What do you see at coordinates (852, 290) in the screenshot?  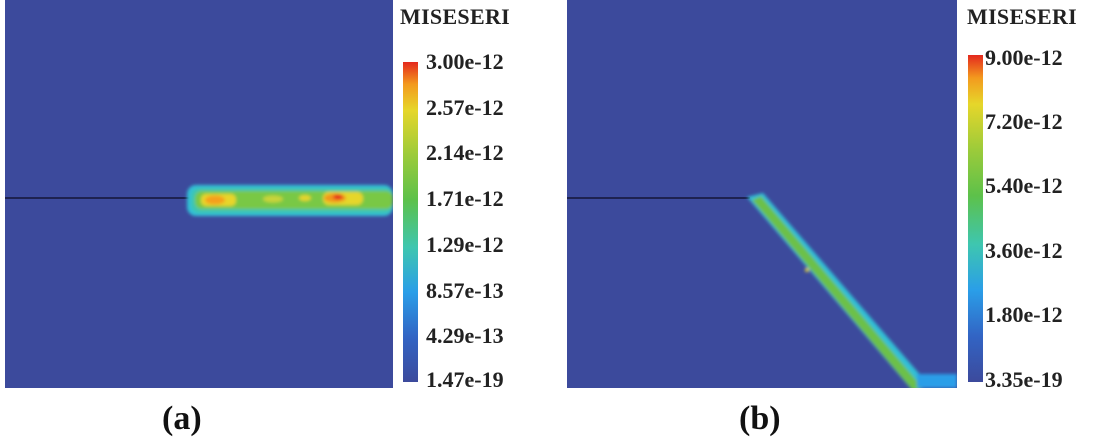 I see `damage-band-b` at bounding box center [852, 290].